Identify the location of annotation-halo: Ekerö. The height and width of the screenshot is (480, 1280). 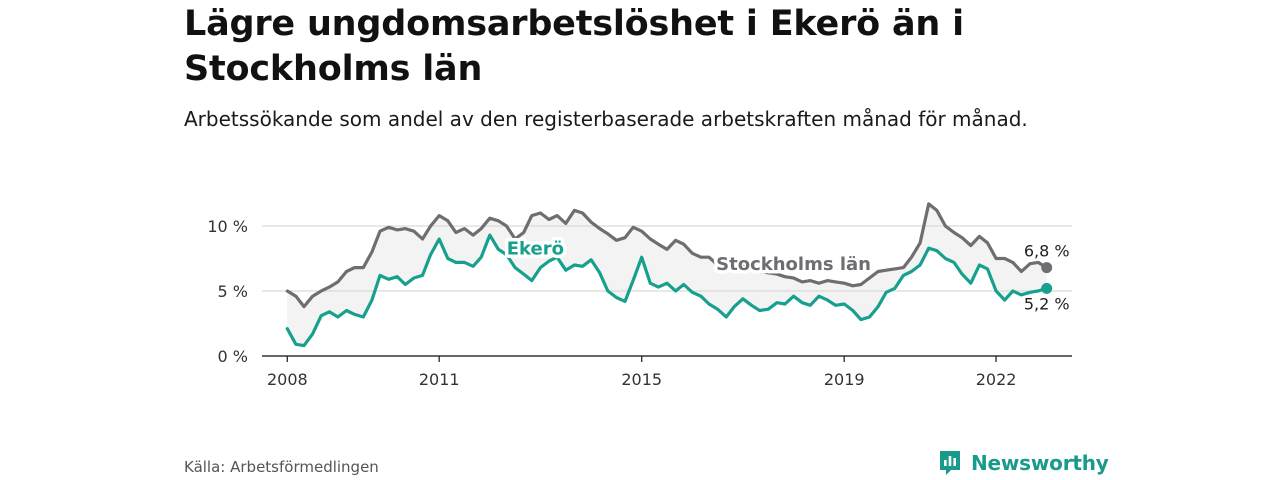
(535, 249).